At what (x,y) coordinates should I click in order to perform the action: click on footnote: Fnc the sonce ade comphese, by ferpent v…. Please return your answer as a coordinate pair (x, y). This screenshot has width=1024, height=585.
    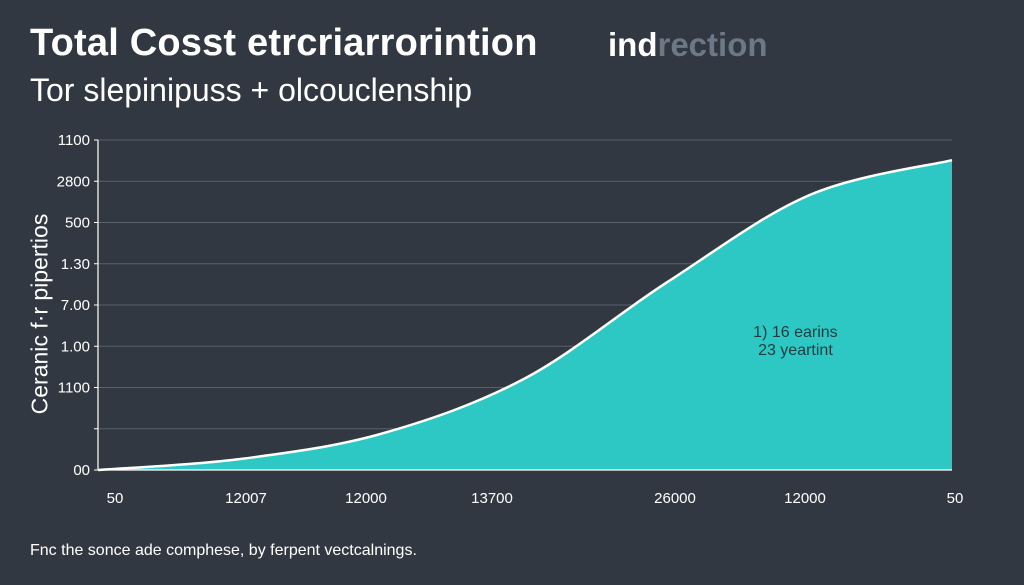
    Looking at the image, I should click on (223, 550).